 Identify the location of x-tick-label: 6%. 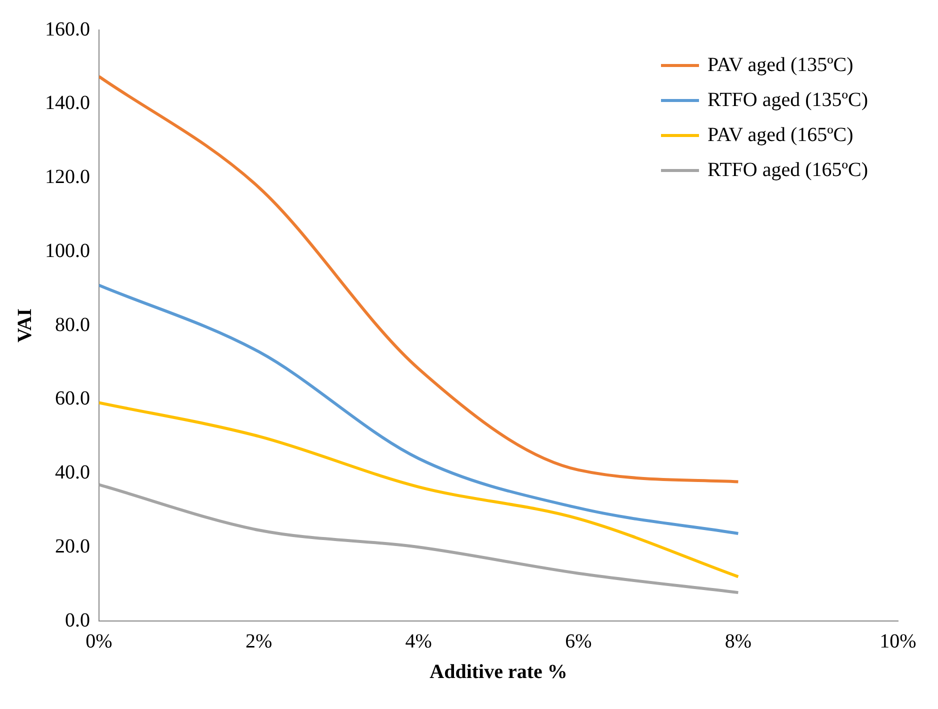
(578, 641).